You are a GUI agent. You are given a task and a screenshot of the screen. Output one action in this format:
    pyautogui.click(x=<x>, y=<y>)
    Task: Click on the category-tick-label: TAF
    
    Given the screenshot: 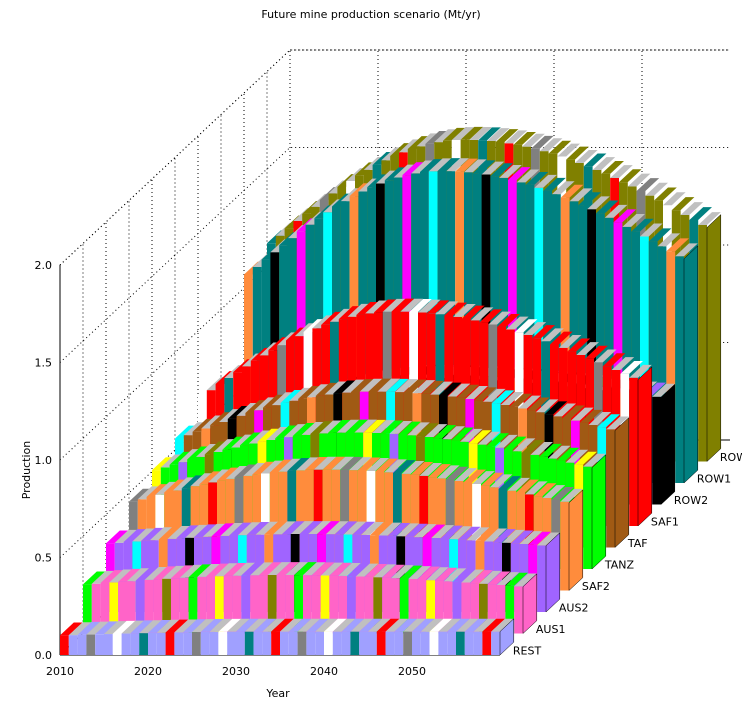 What is the action you would take?
    pyautogui.click(x=637, y=543)
    